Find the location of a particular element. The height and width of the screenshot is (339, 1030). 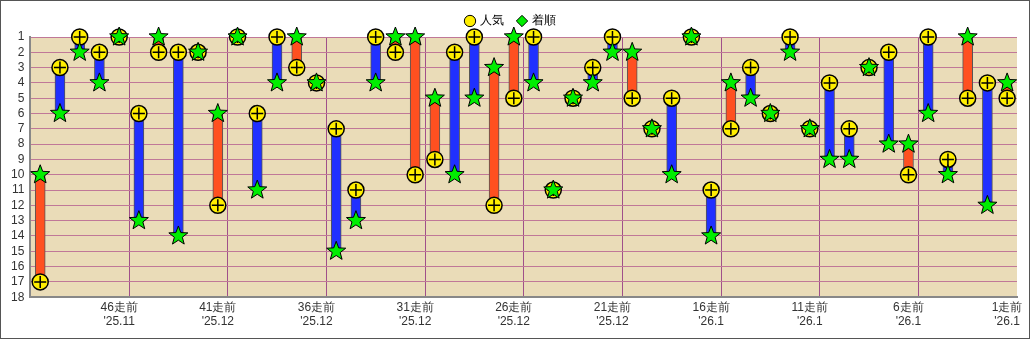

y-tick-label: 5 is located at coordinates (21, 97).